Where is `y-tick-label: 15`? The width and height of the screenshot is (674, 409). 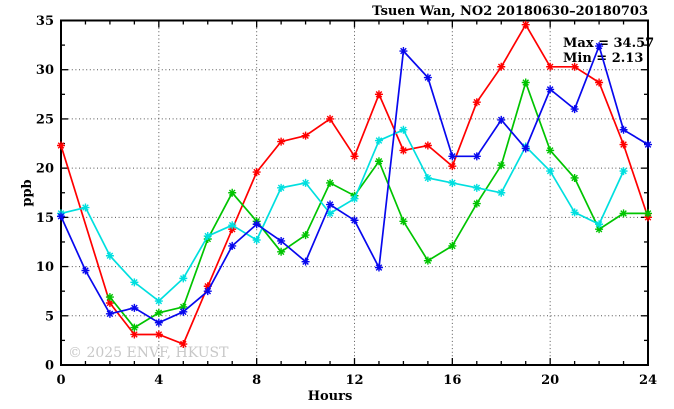 y-tick-label: 15 is located at coordinates (45, 218).